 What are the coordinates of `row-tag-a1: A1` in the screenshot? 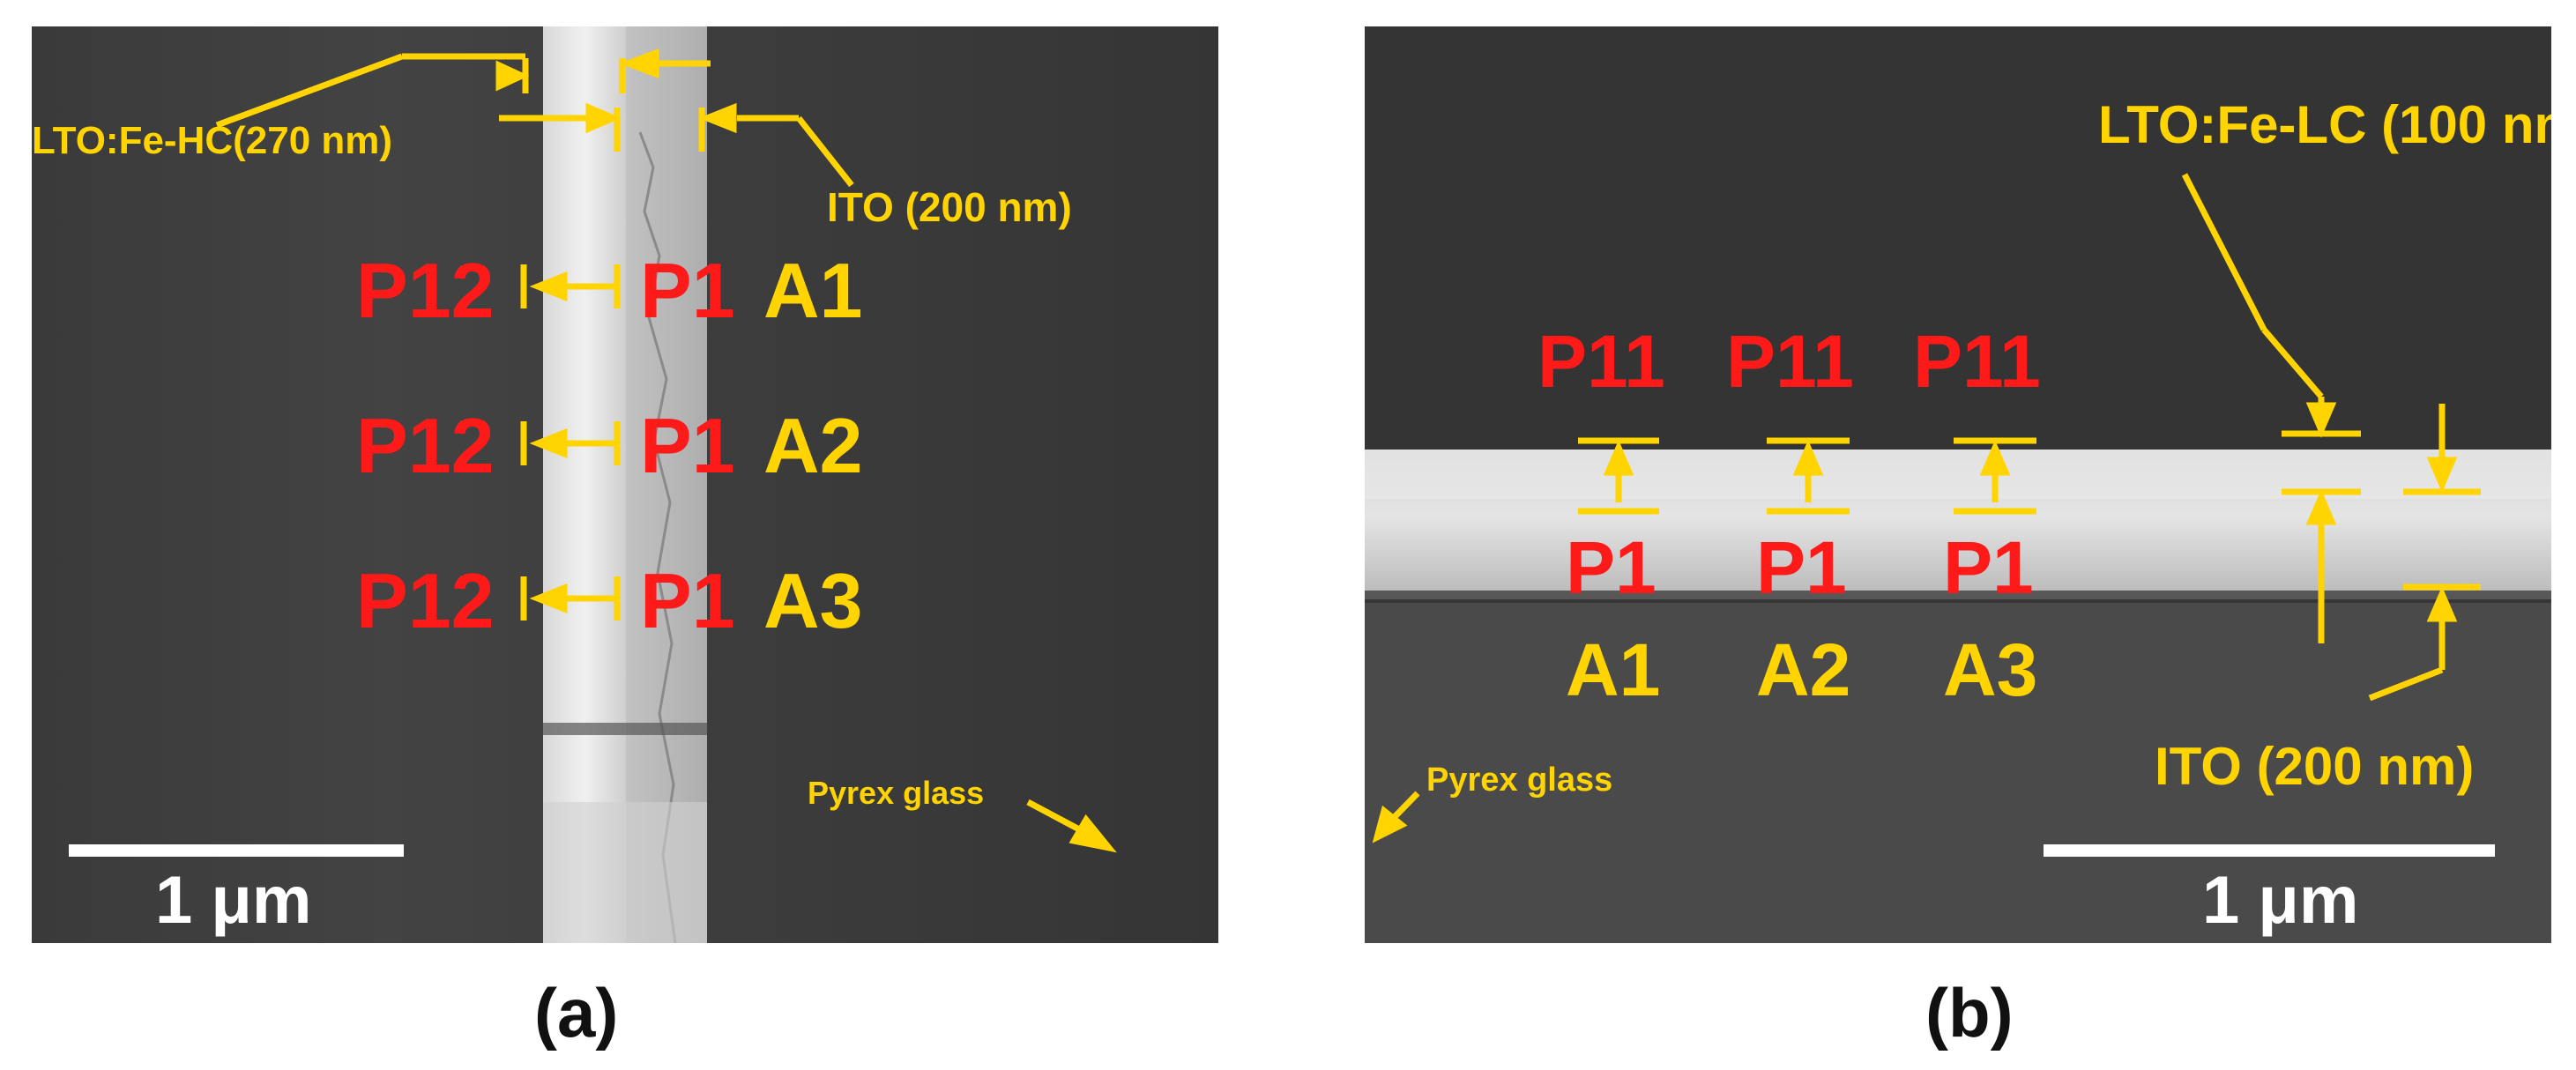 It's located at (813, 291).